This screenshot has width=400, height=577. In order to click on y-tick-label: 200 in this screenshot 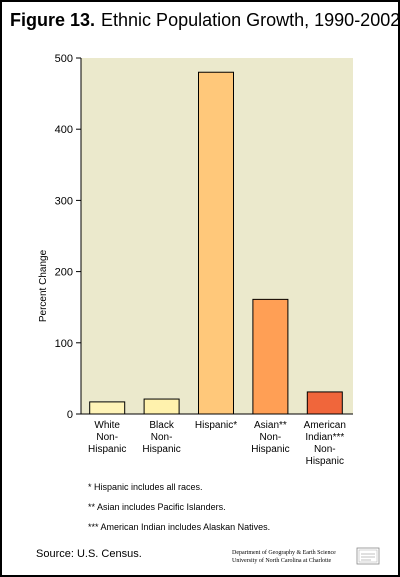, I will do `click(64, 273)`.